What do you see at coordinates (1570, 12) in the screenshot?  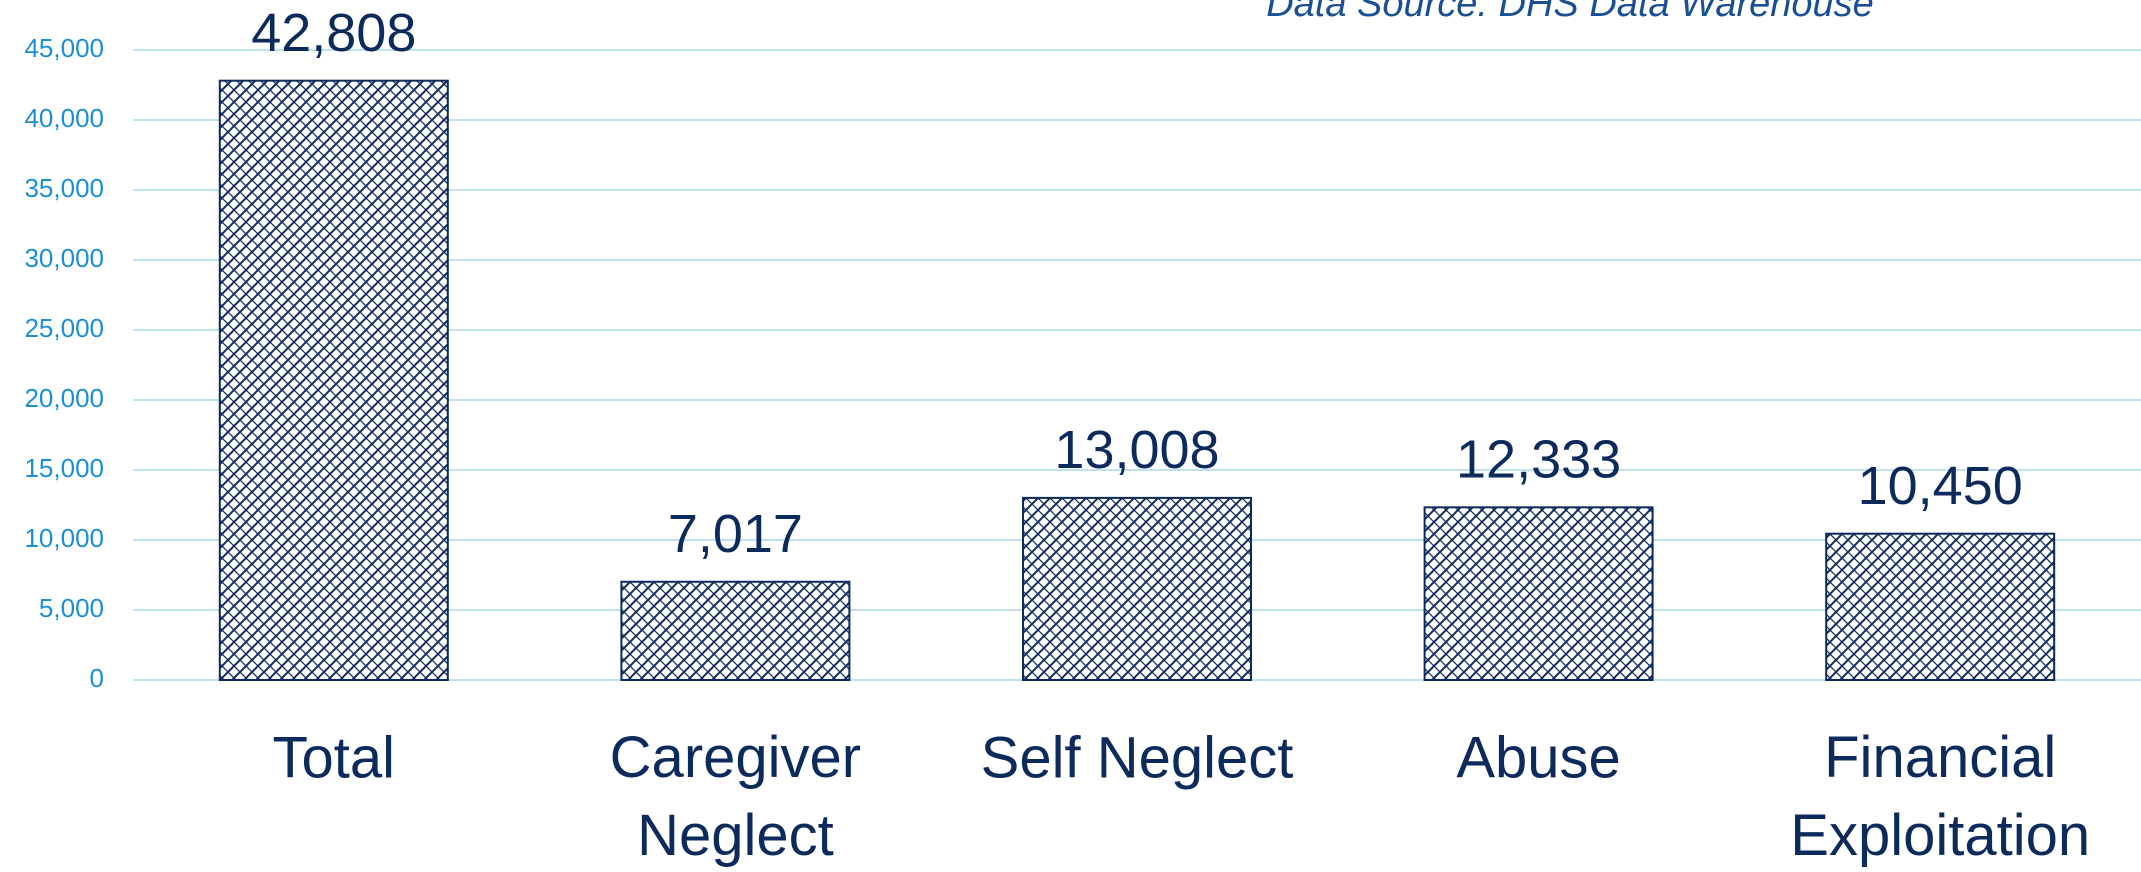 I see `annotation: Data Source: DHS Data Warehouse` at bounding box center [1570, 12].